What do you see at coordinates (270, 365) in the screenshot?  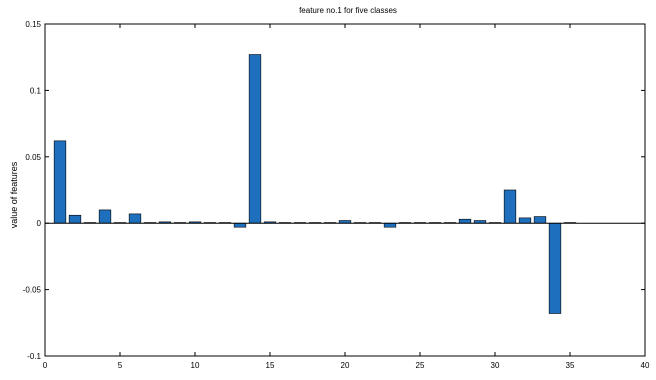 I see `x-tick-label: 15` at bounding box center [270, 365].